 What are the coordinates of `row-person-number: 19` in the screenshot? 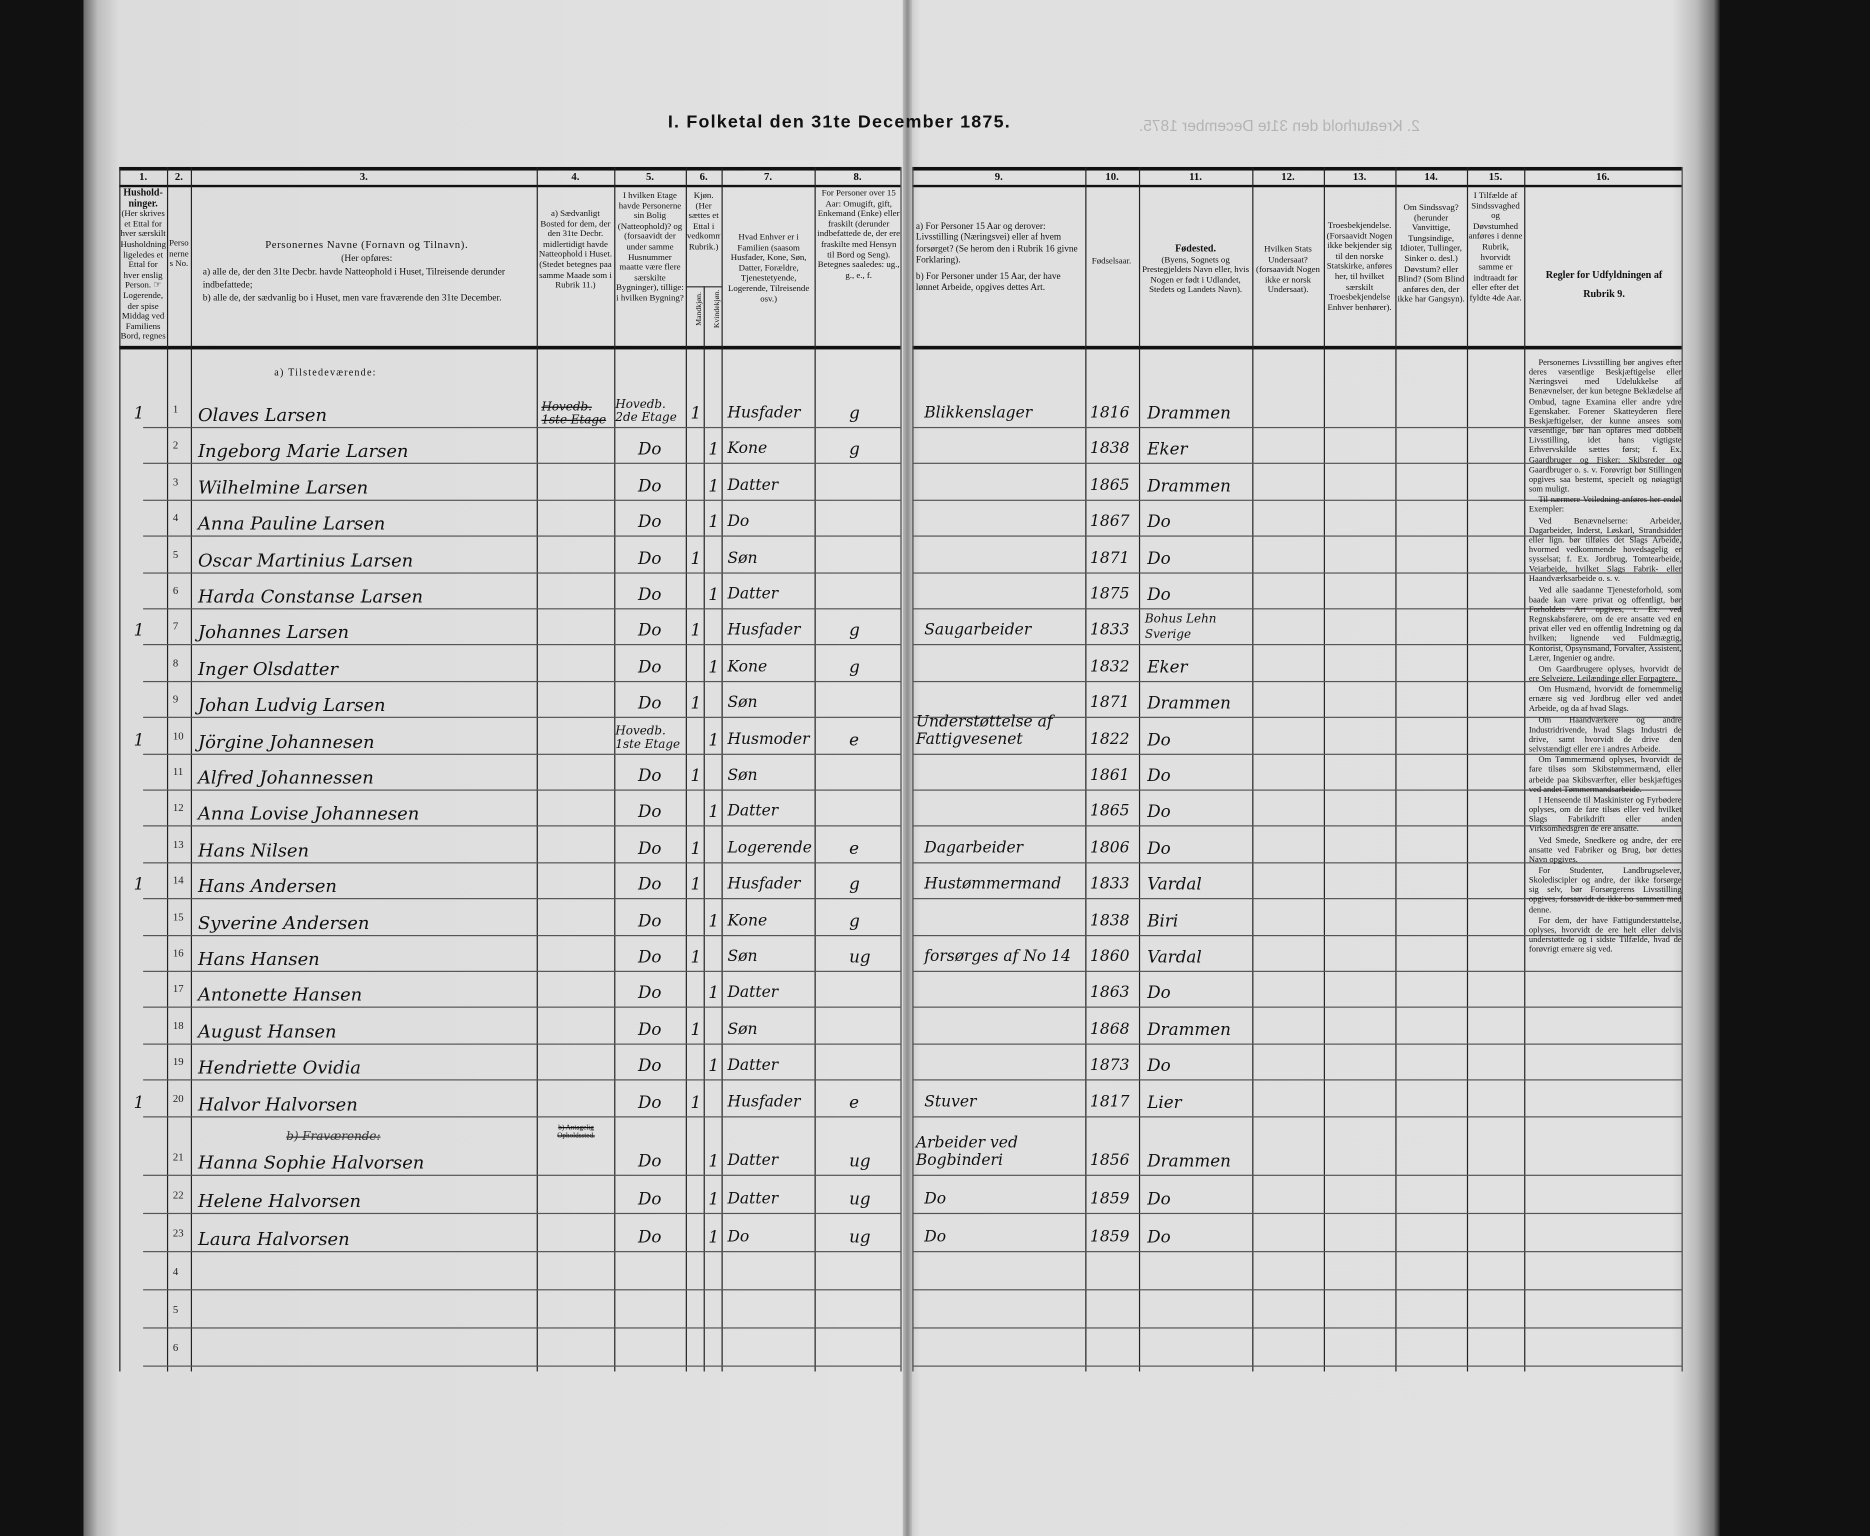 It's located at (178, 1061).